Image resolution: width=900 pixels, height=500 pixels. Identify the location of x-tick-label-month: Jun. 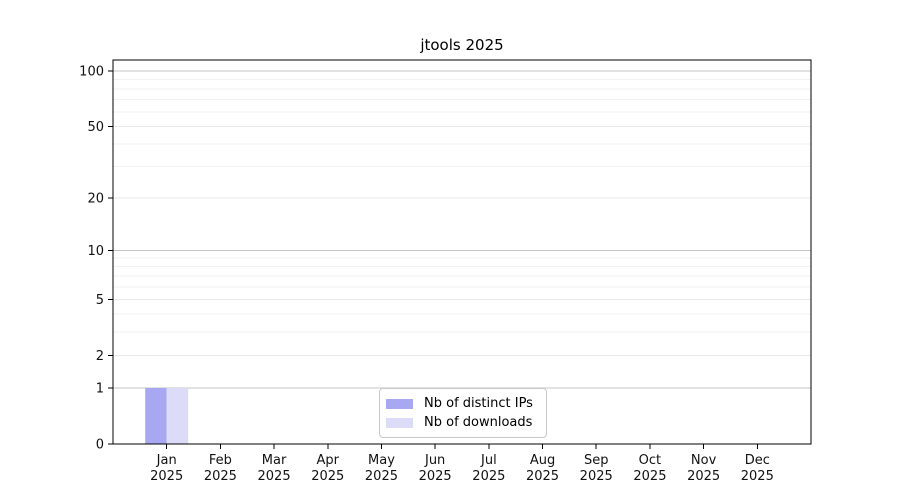
(434, 460).